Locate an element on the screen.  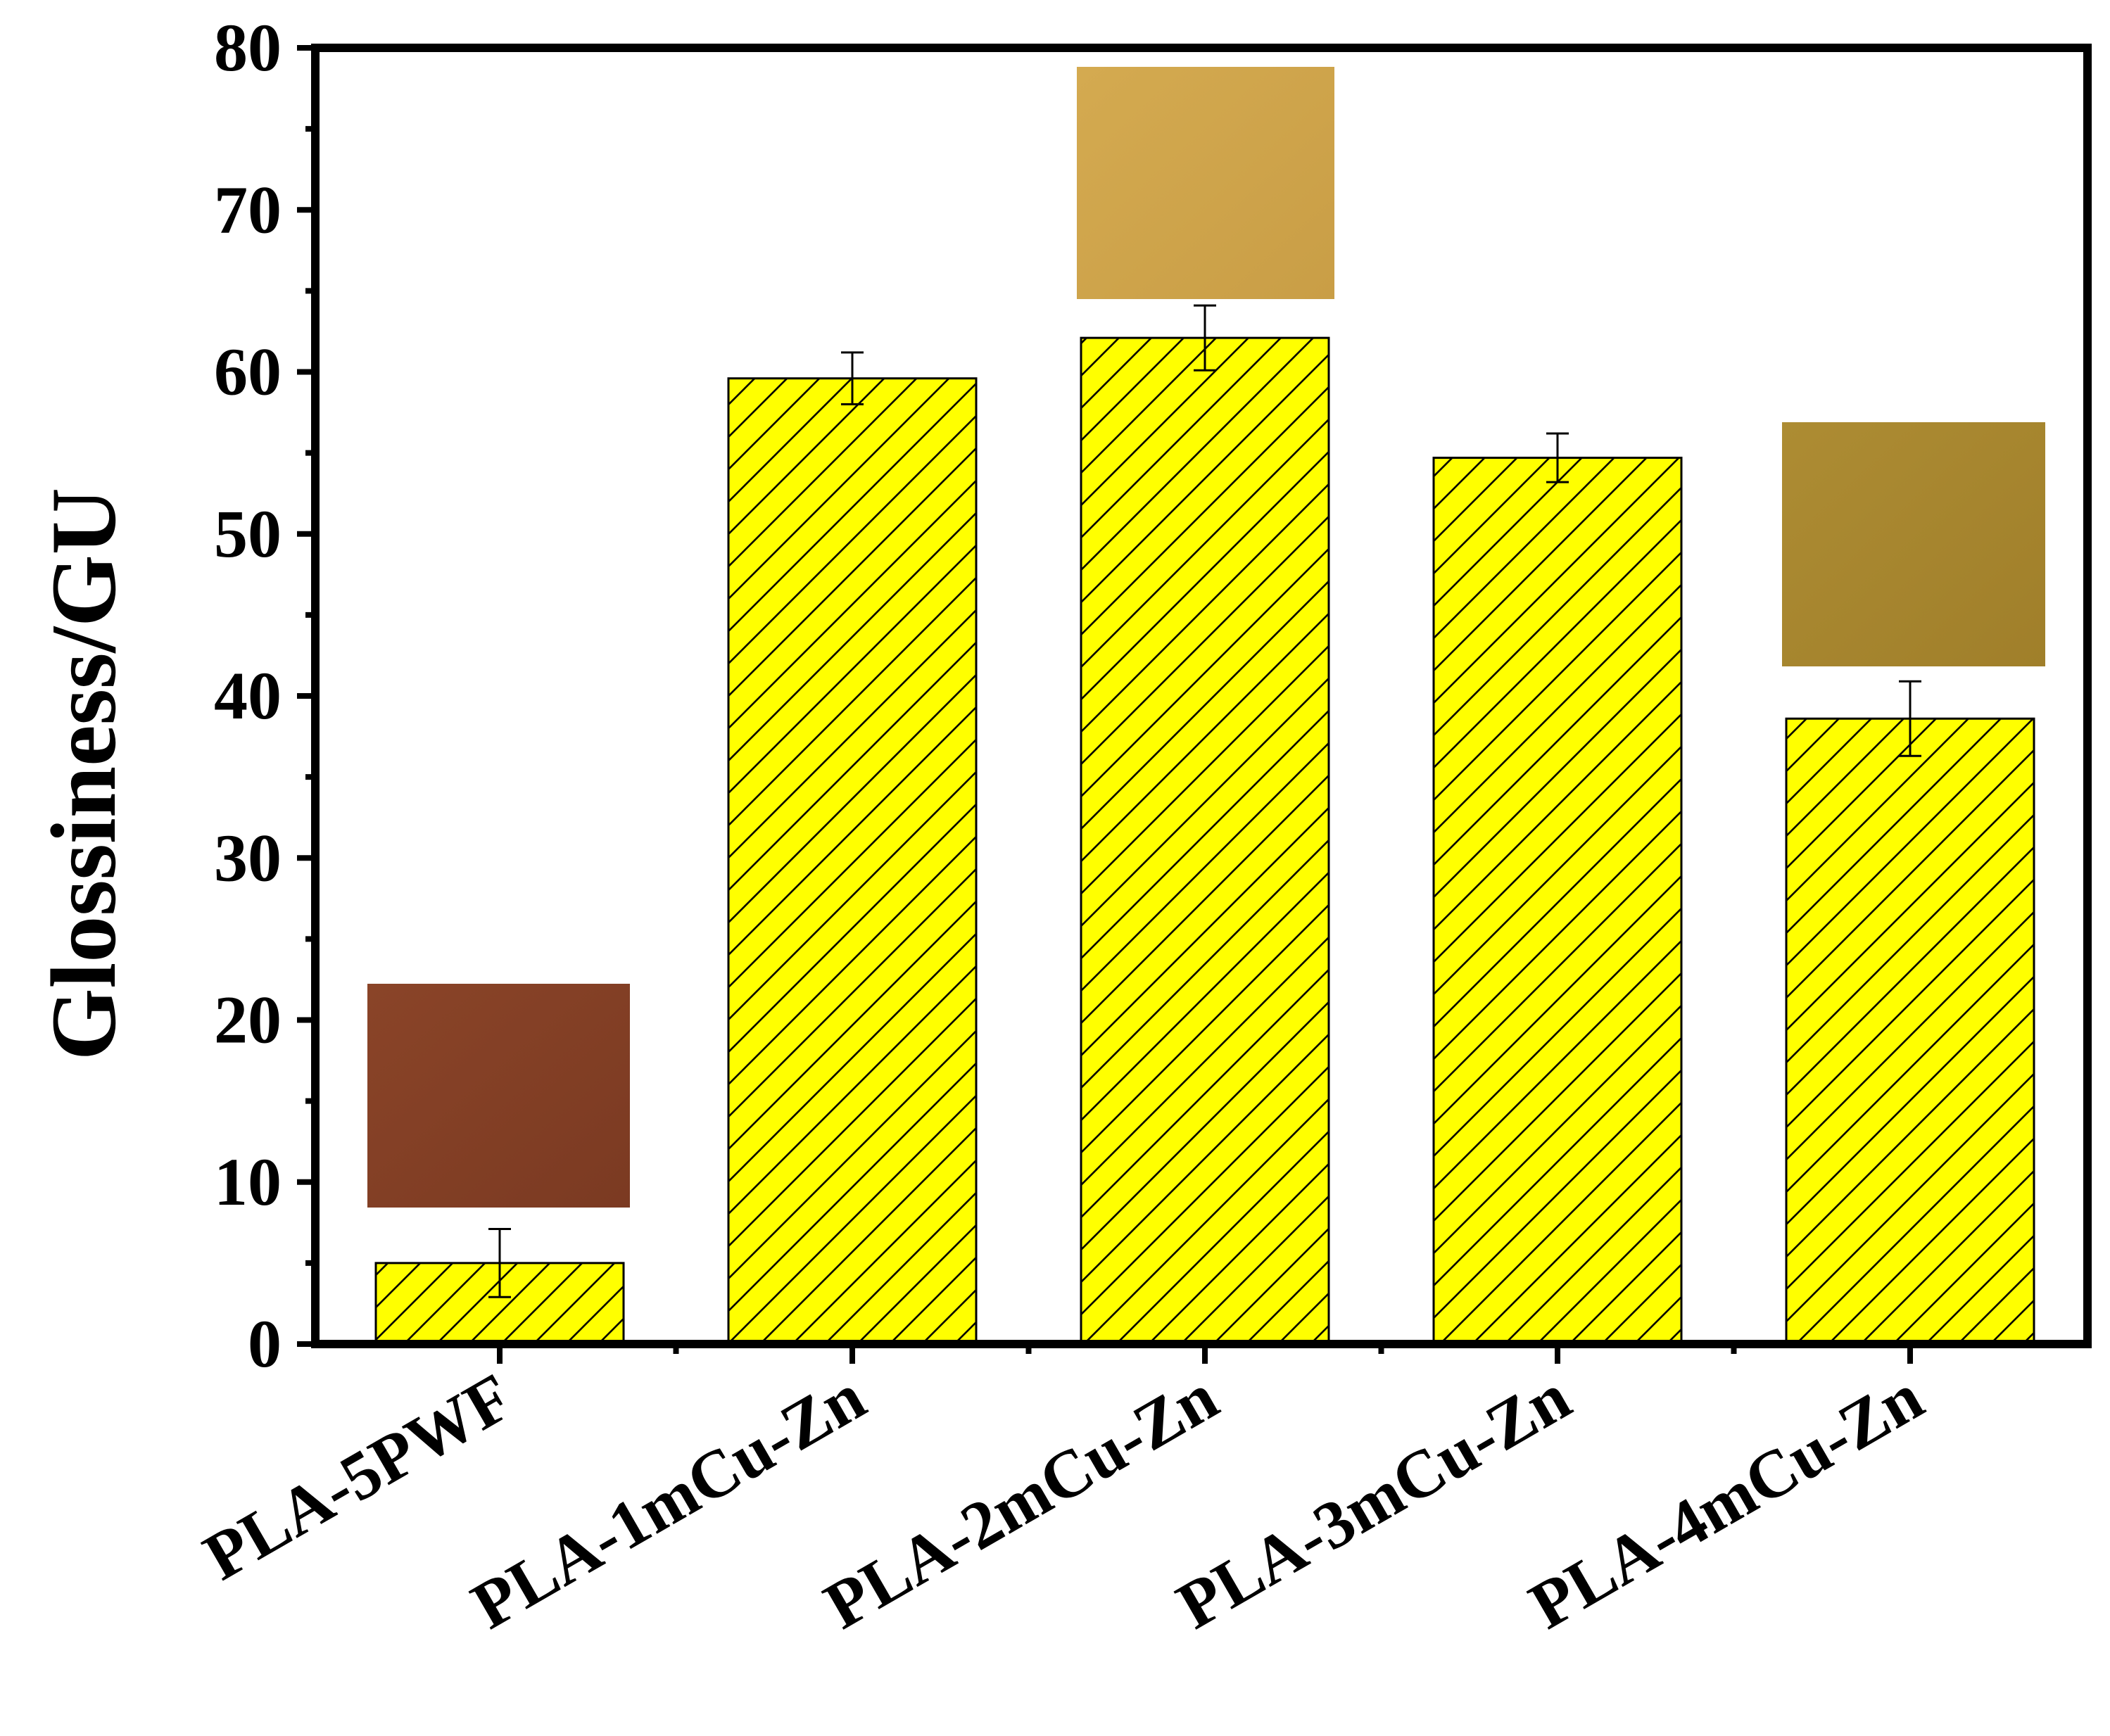
bar-pla-2mcu-zn is located at coordinates (1205, 840).